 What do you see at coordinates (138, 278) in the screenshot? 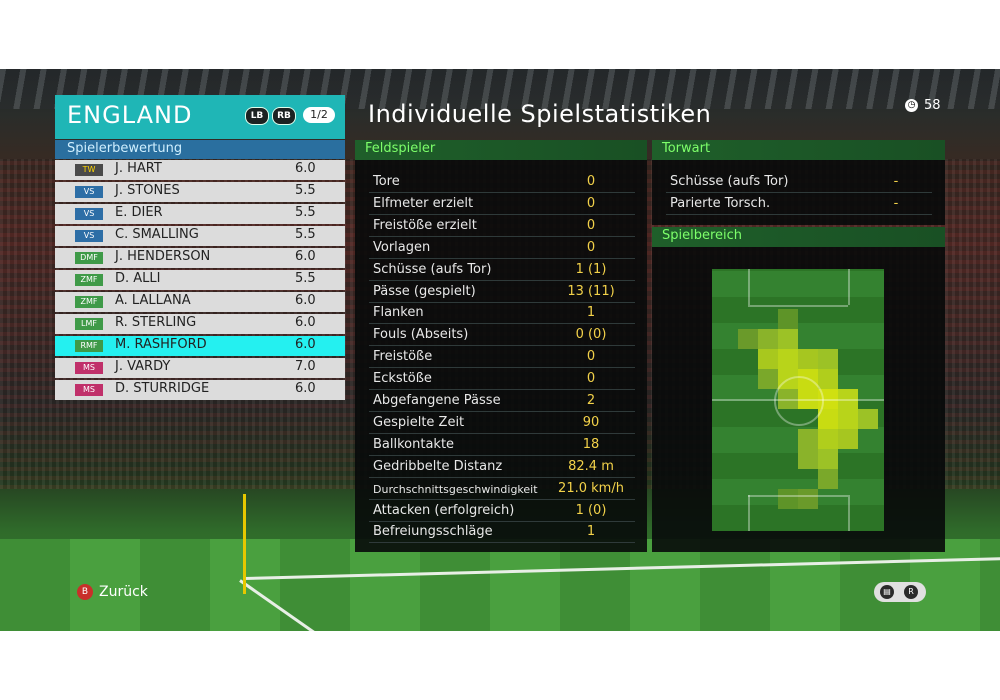
I see `player-name: D. ALLI` at bounding box center [138, 278].